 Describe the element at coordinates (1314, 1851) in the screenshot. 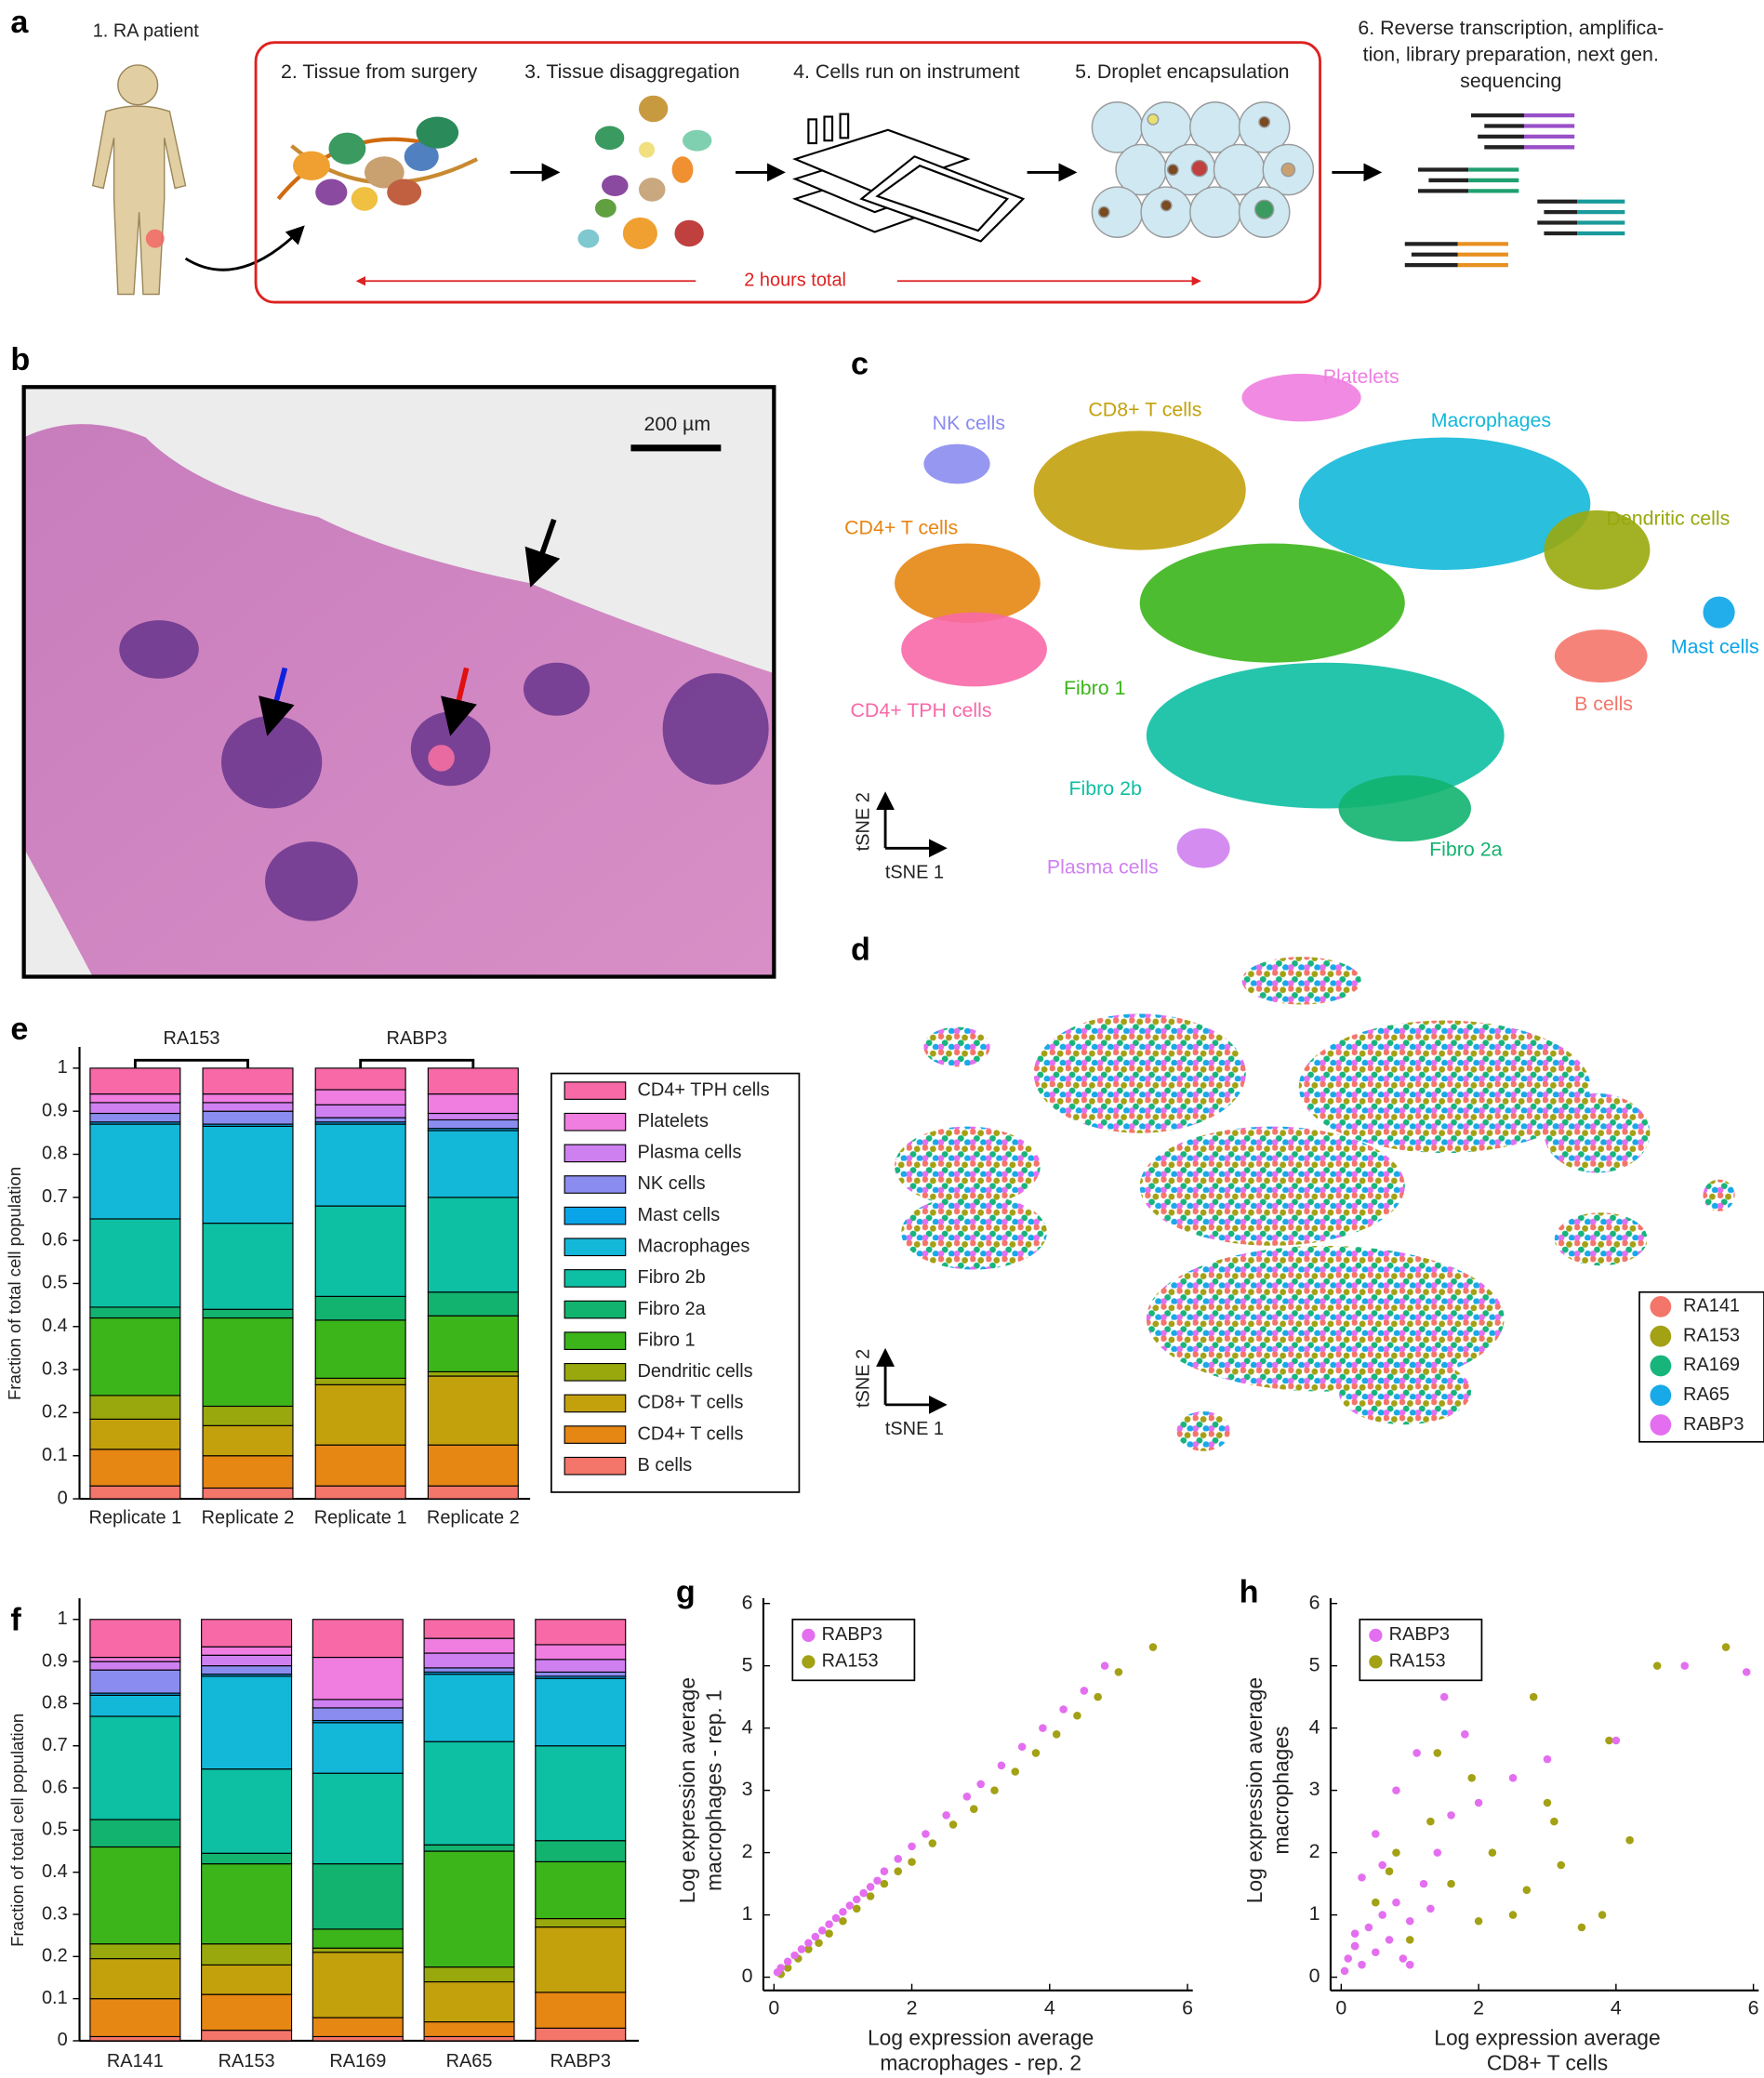

I see `y-tick-label: 2` at that location.